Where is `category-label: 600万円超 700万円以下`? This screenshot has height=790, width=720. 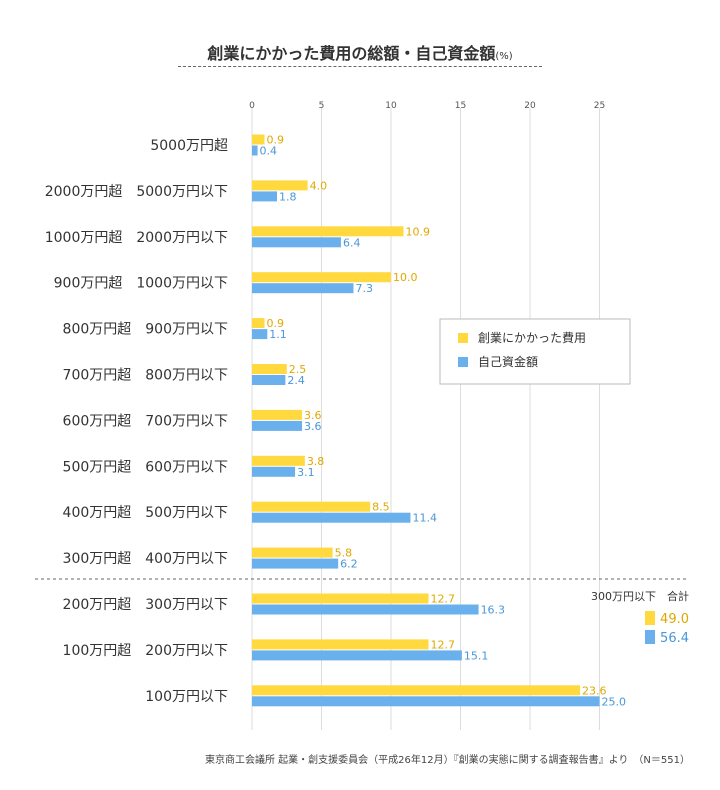
category-label: 600万円超 700万円以下 is located at coordinates (145, 421).